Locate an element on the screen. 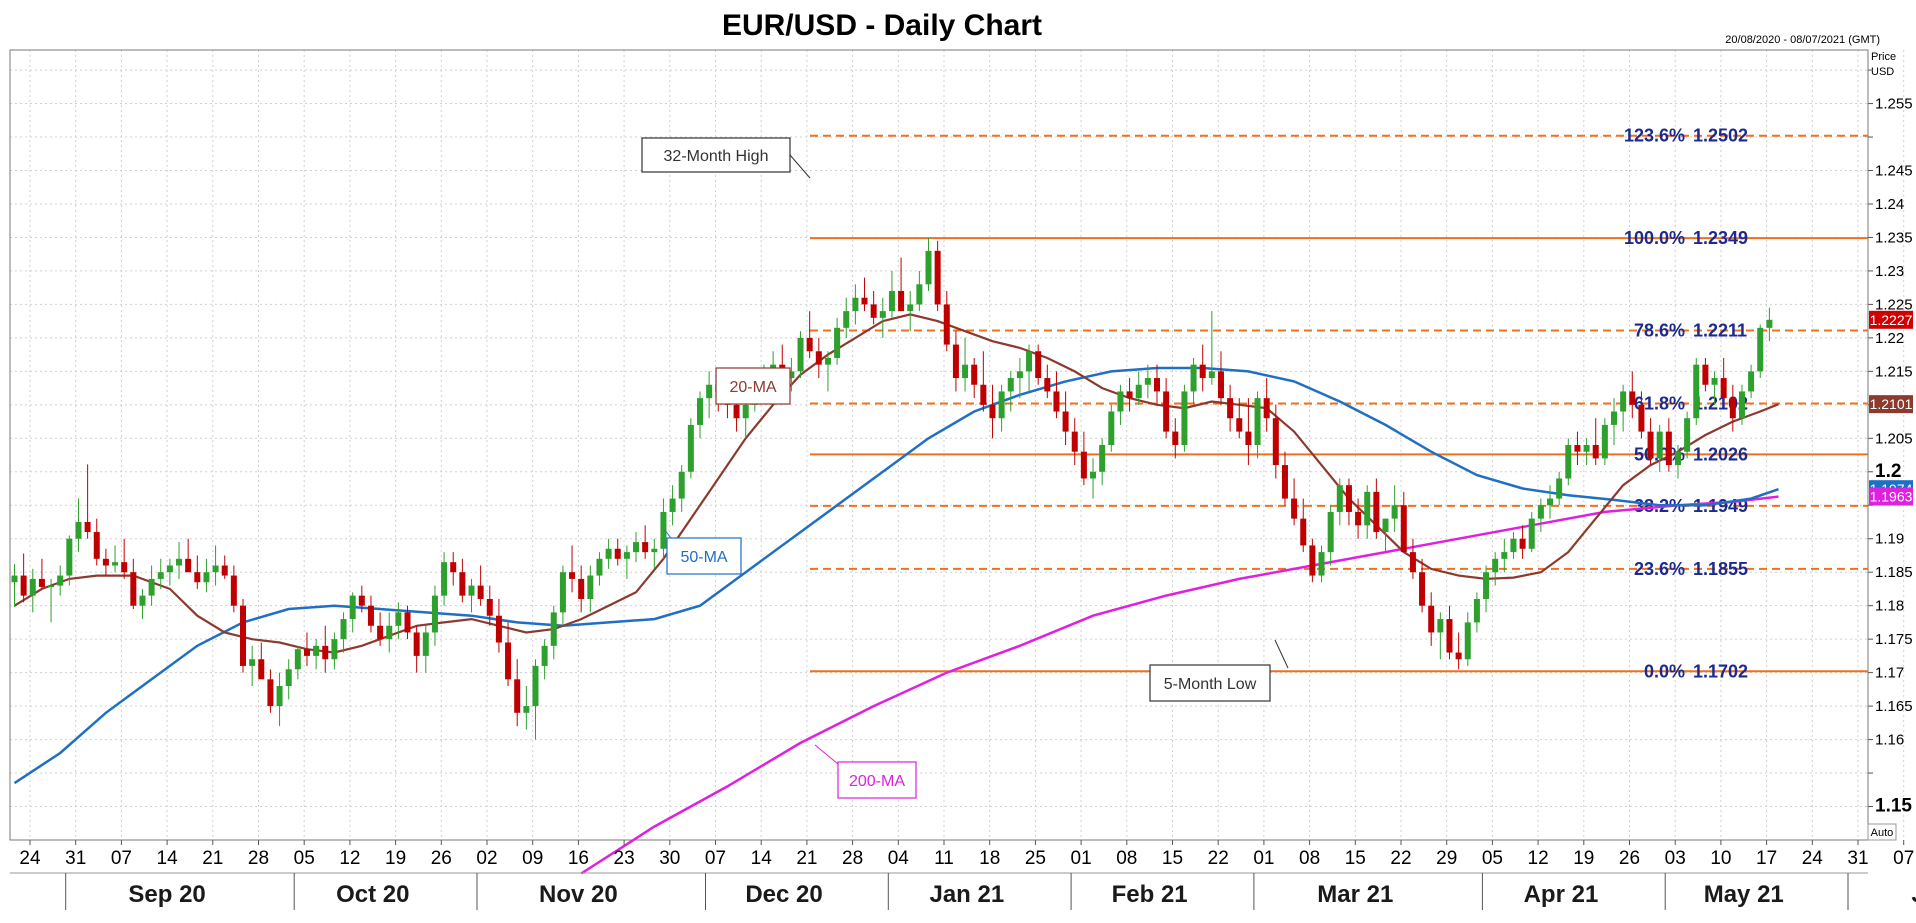  x-tick-label: 30 is located at coordinates (669, 858).